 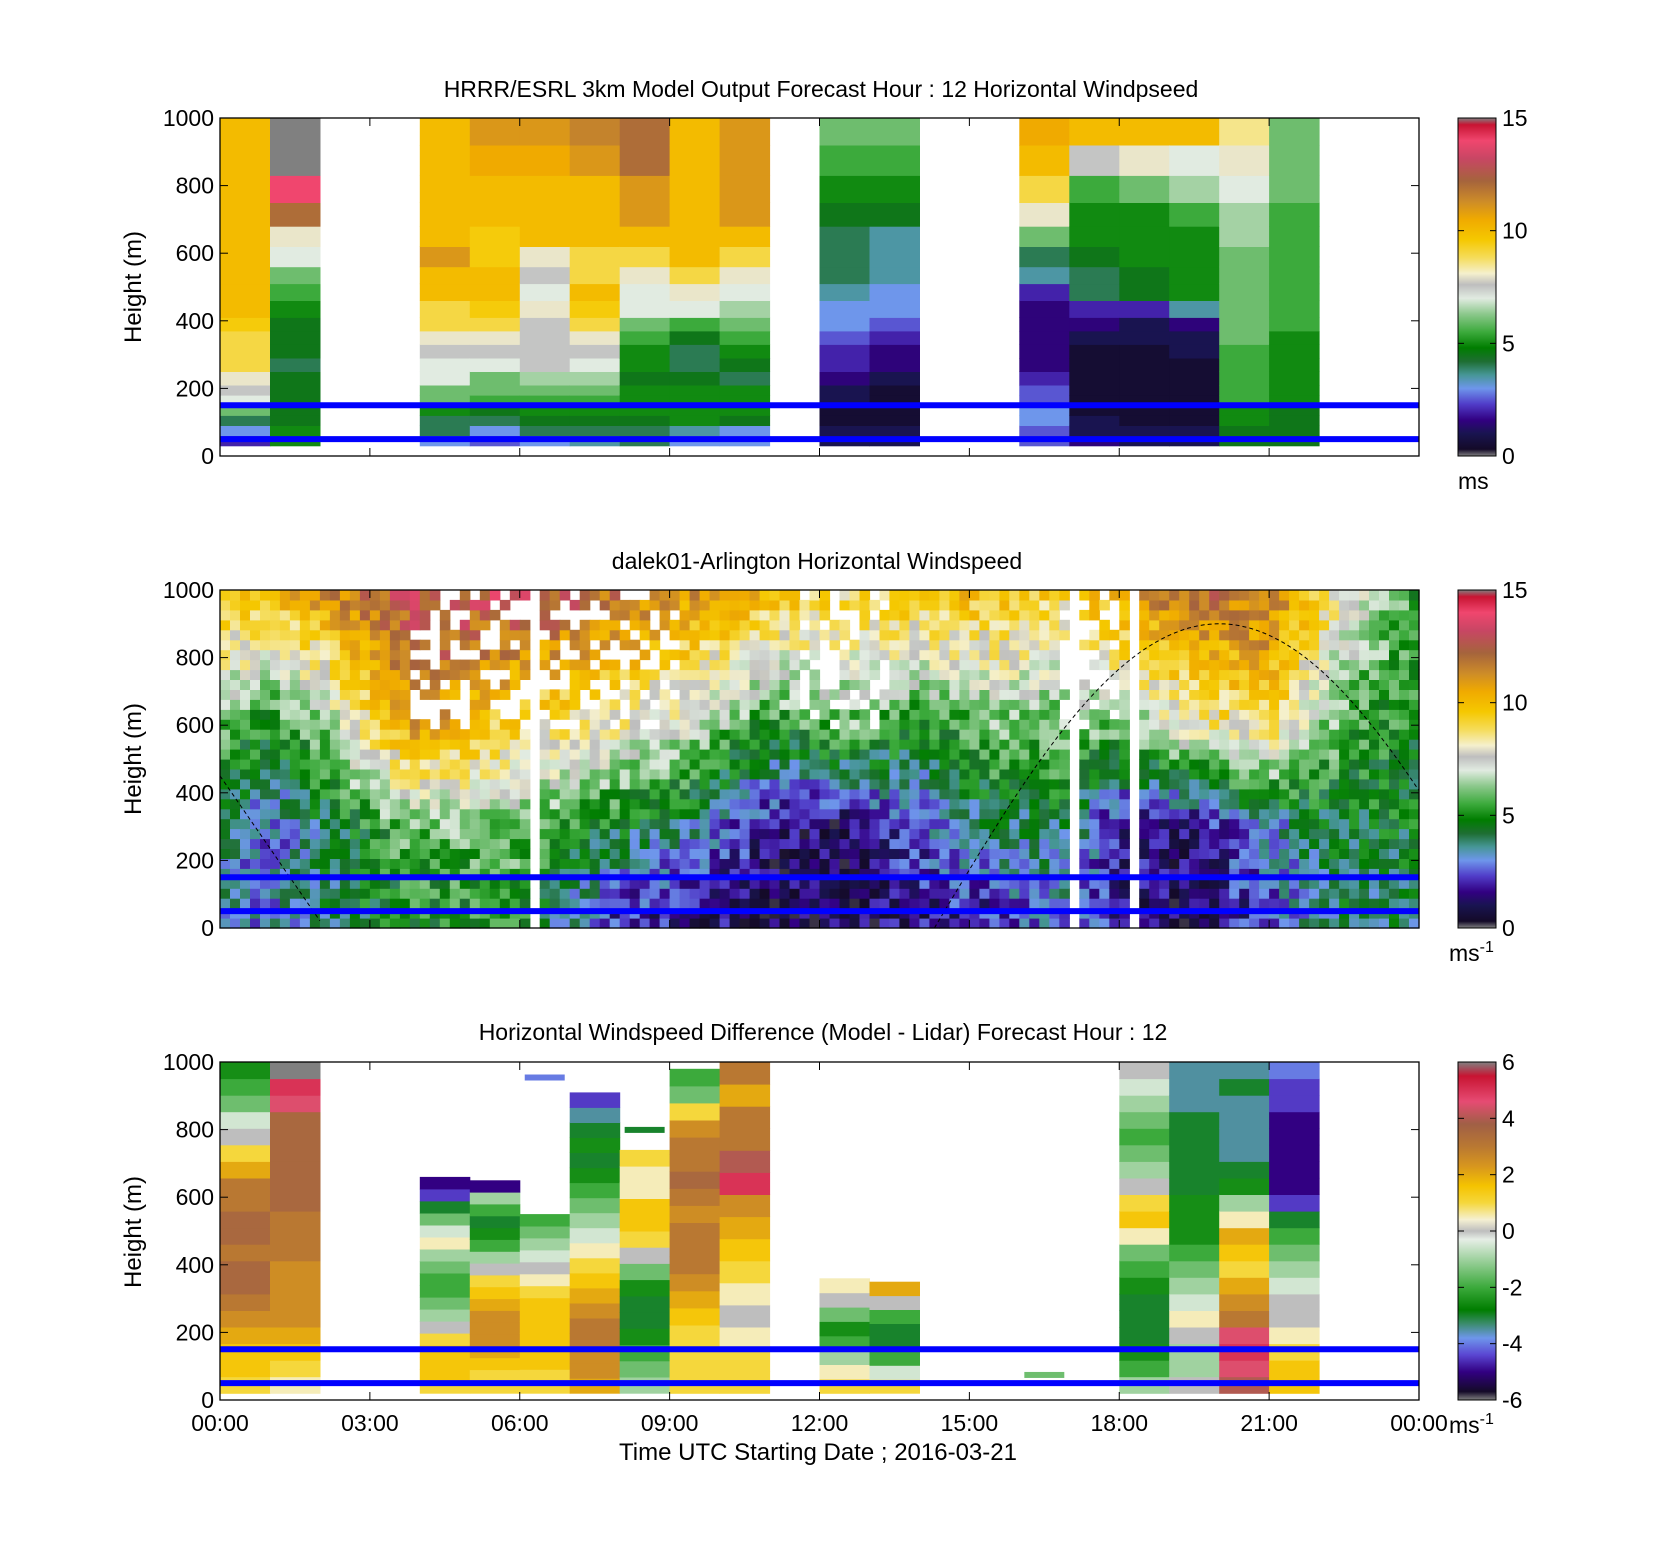 I want to click on colorbar-tick-label: 4, so click(x=1508, y=1118).